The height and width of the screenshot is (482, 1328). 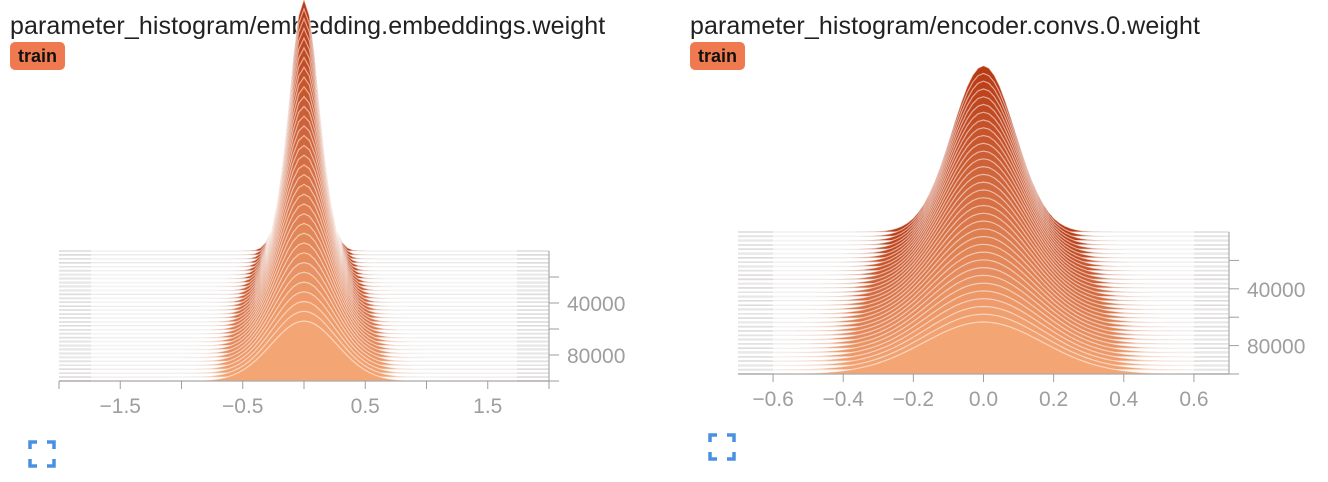 What do you see at coordinates (843, 399) in the screenshot?
I see `x-tick-label: −0.4` at bounding box center [843, 399].